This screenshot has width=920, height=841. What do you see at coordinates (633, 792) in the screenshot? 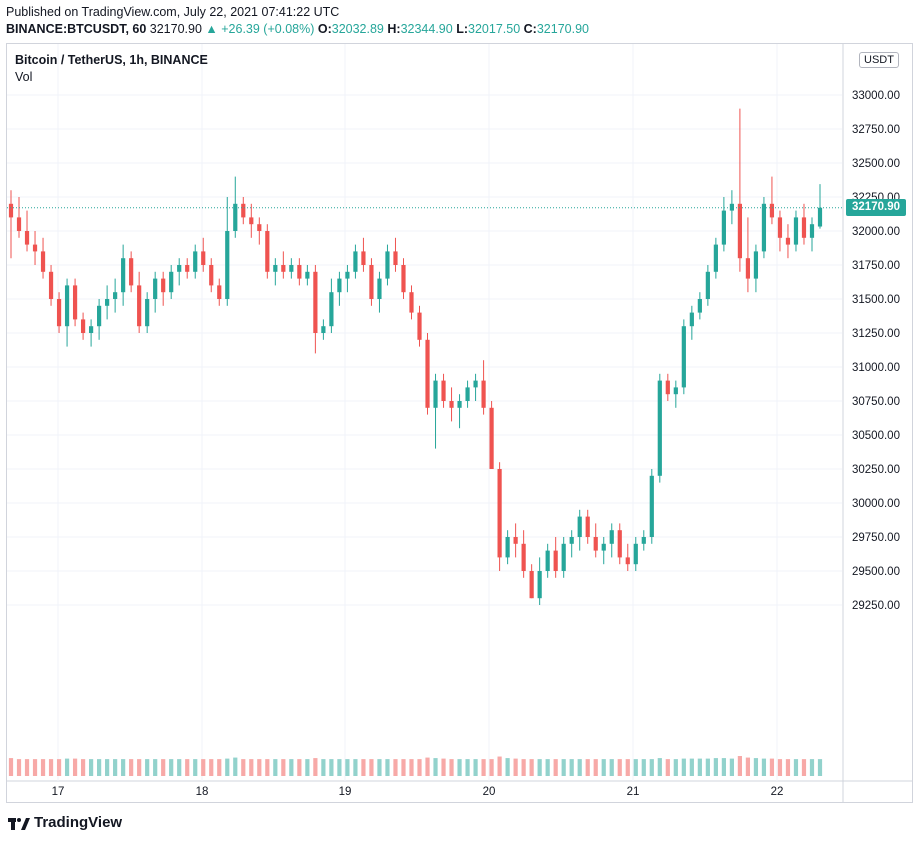
I see `x-tick-label: 21` at bounding box center [633, 792].